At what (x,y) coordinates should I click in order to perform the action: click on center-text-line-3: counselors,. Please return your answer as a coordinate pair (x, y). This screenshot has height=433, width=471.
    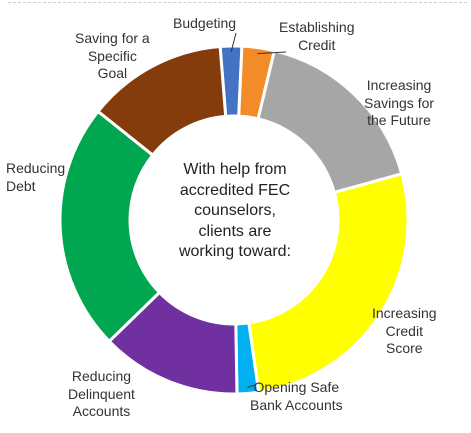
    Looking at the image, I should click on (235, 210).